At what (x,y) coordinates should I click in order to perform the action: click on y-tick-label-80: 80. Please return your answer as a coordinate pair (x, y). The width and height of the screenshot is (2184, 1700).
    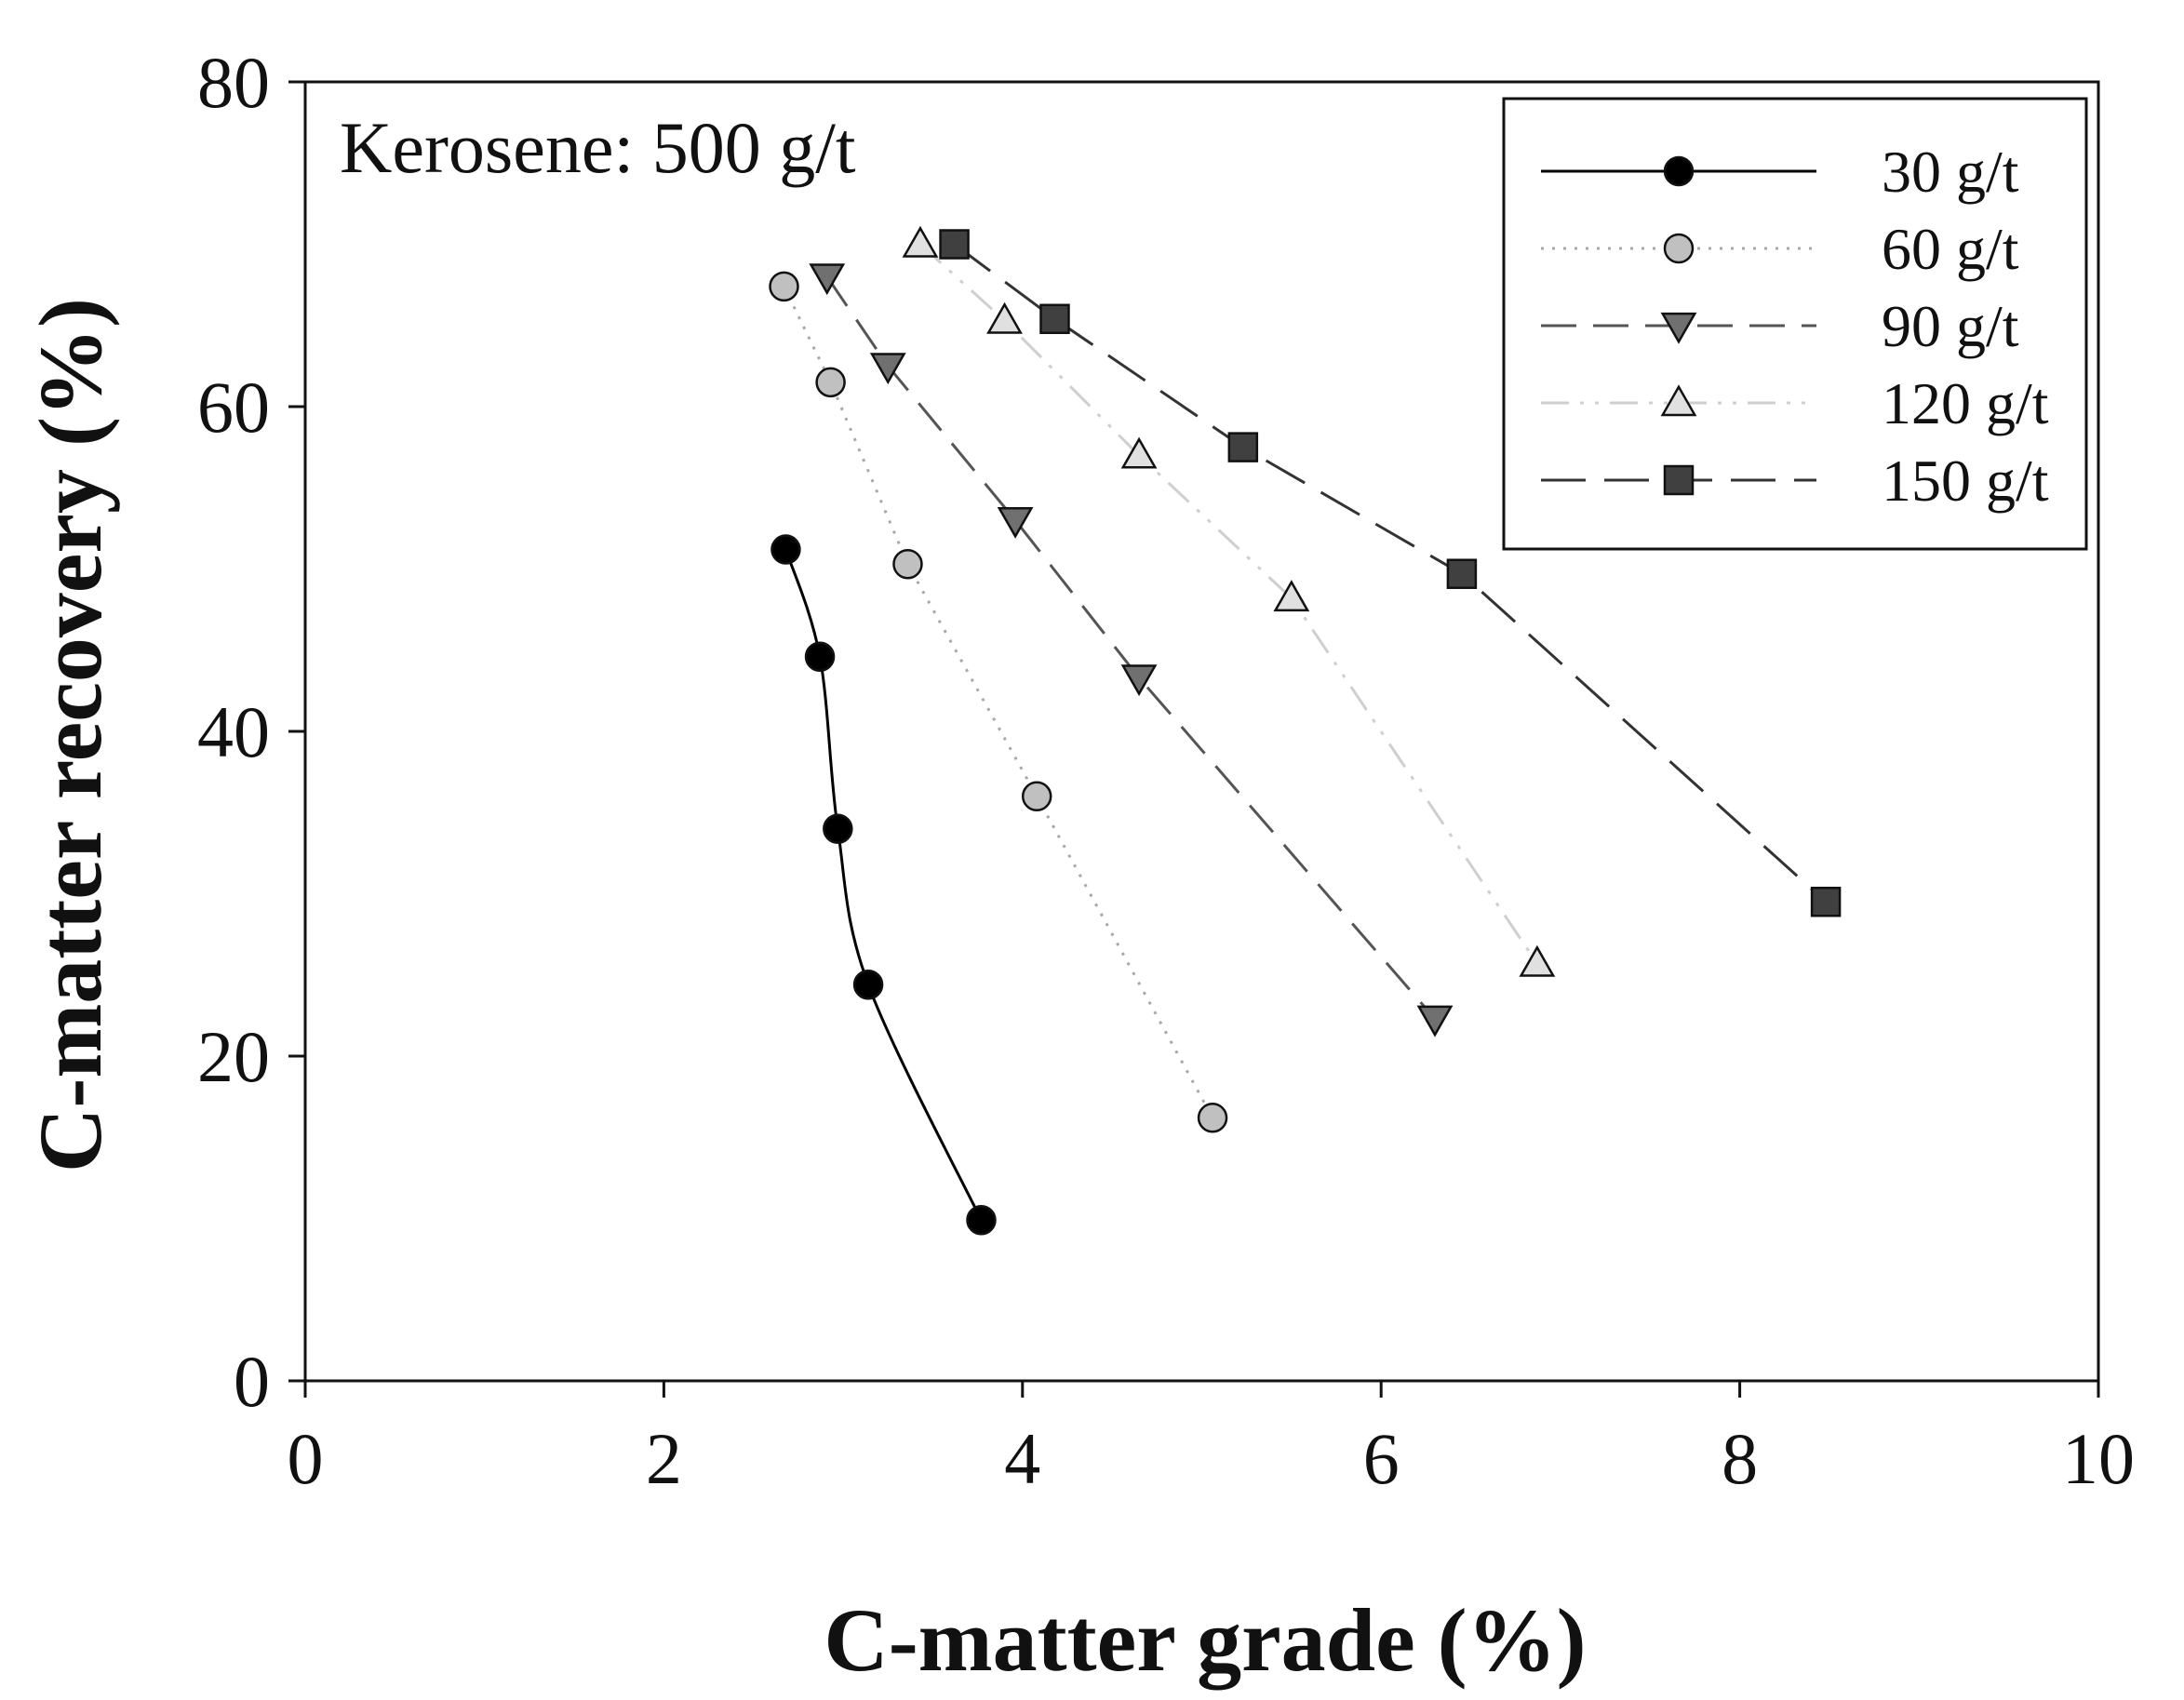
    Looking at the image, I should click on (233, 82).